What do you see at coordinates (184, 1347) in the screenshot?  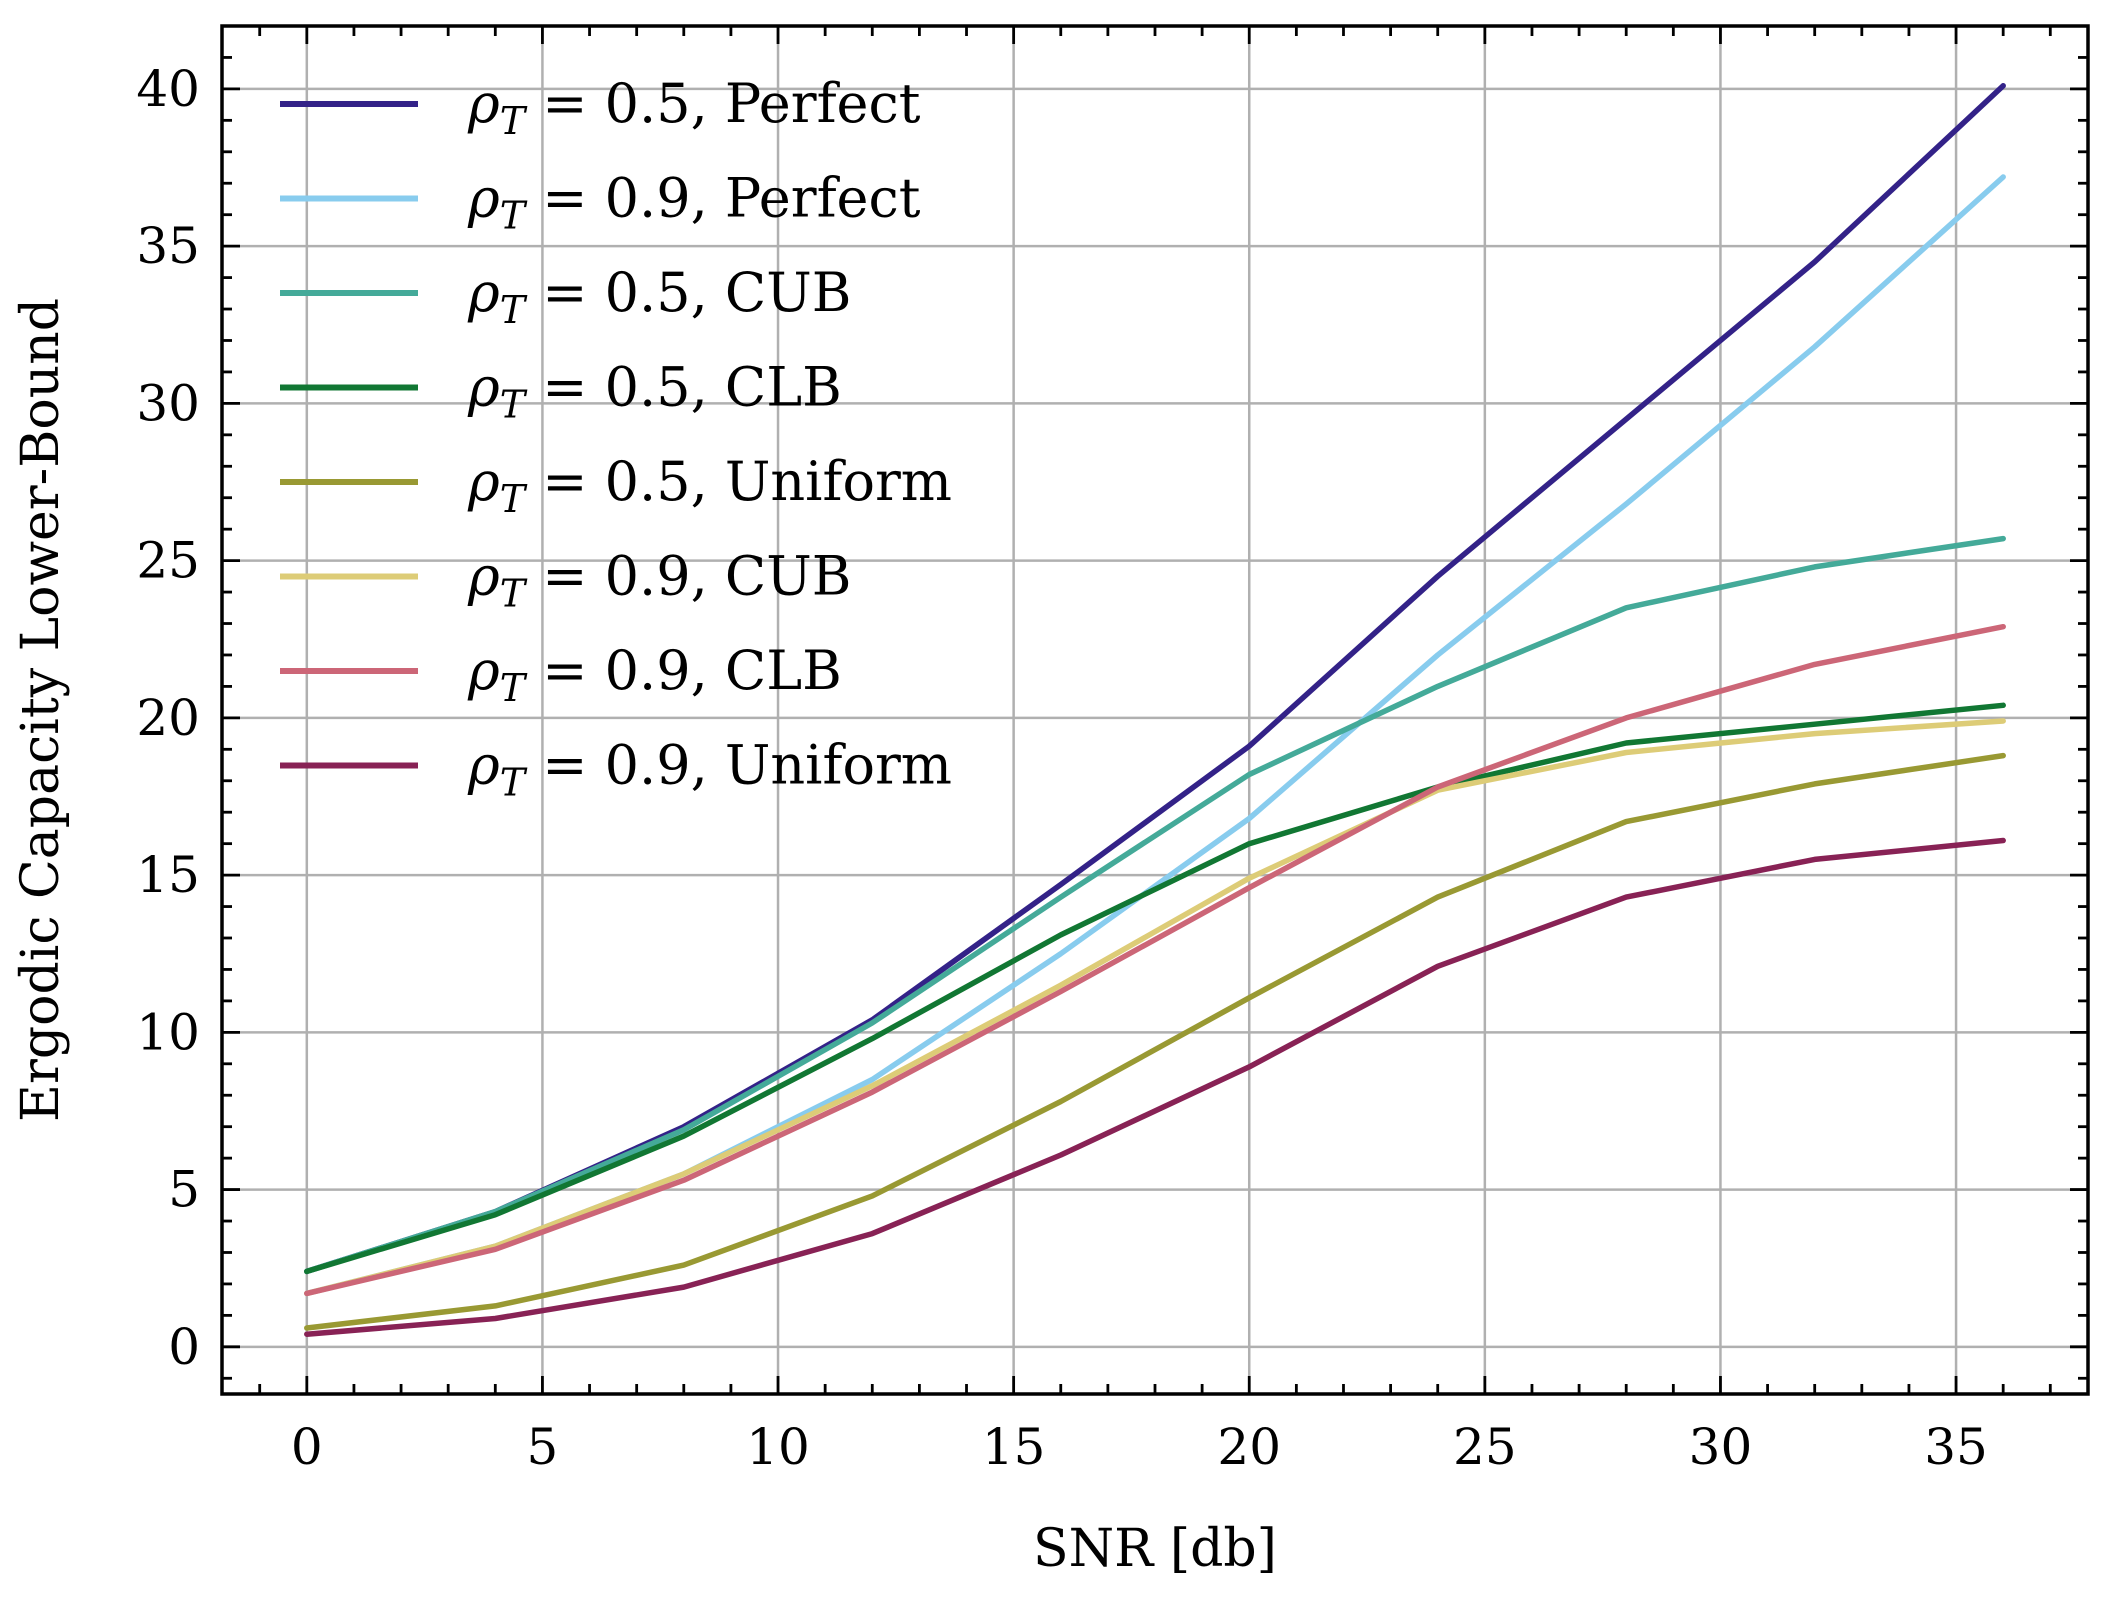 I see `y-tick-label: 0` at bounding box center [184, 1347].